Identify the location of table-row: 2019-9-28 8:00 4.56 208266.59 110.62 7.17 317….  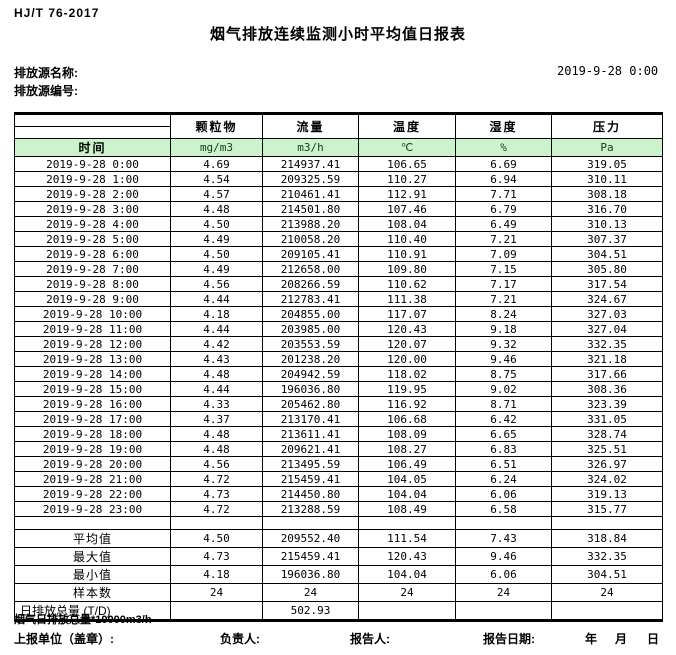
(338, 284).